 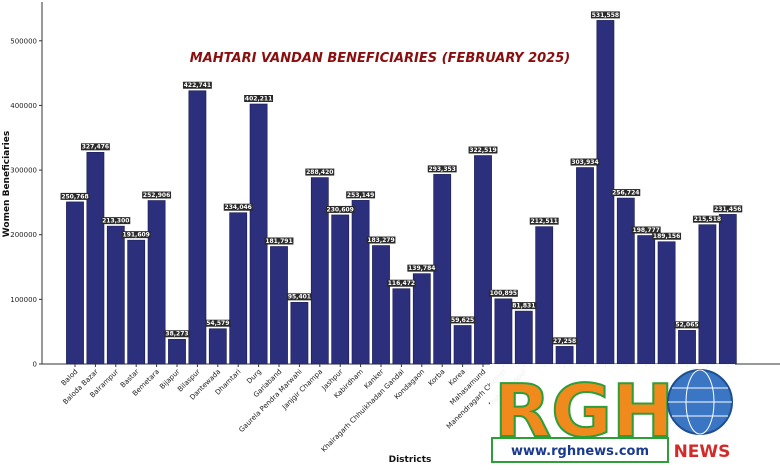 I want to click on data-label: 27,258, so click(x=564, y=341).